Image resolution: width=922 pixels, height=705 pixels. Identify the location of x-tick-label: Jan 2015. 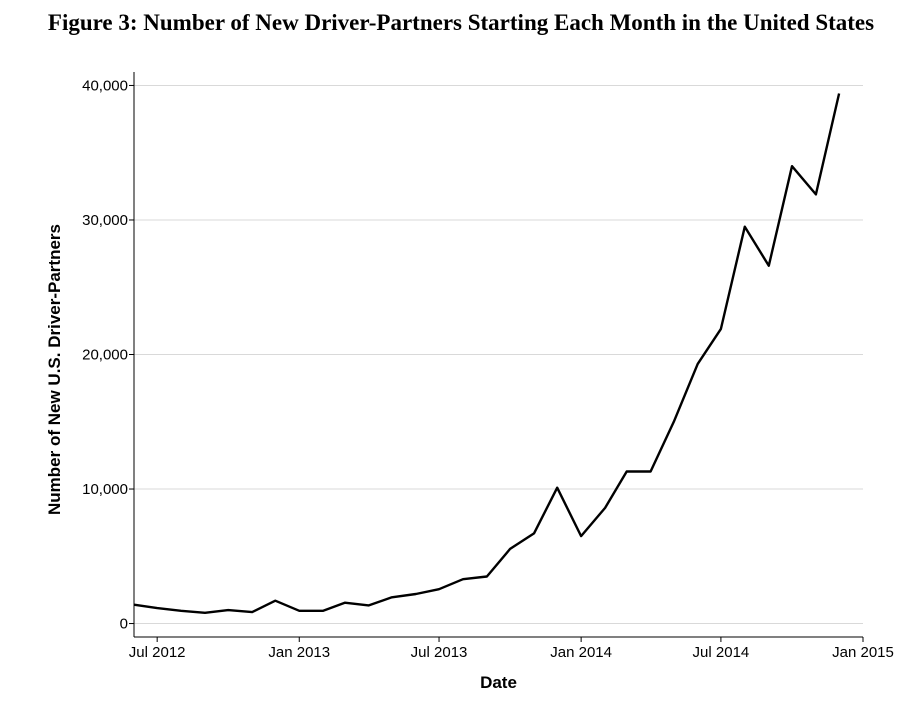
(863, 652).